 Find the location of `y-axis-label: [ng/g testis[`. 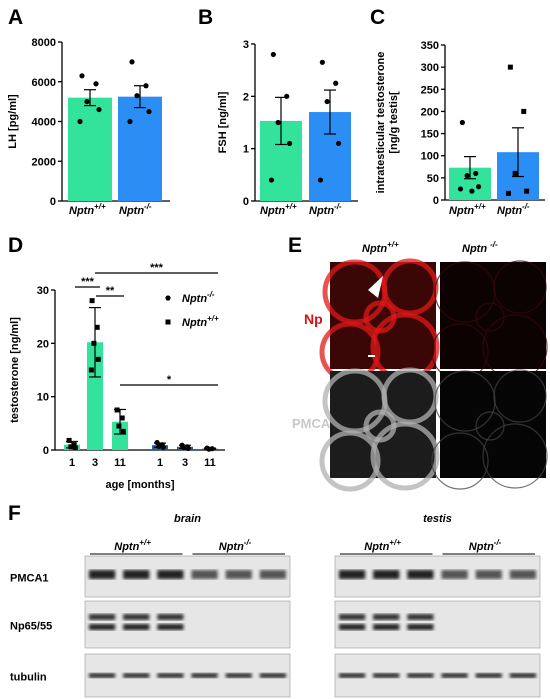

y-axis-label: [ng/g testis[ is located at coordinates (394, 122).